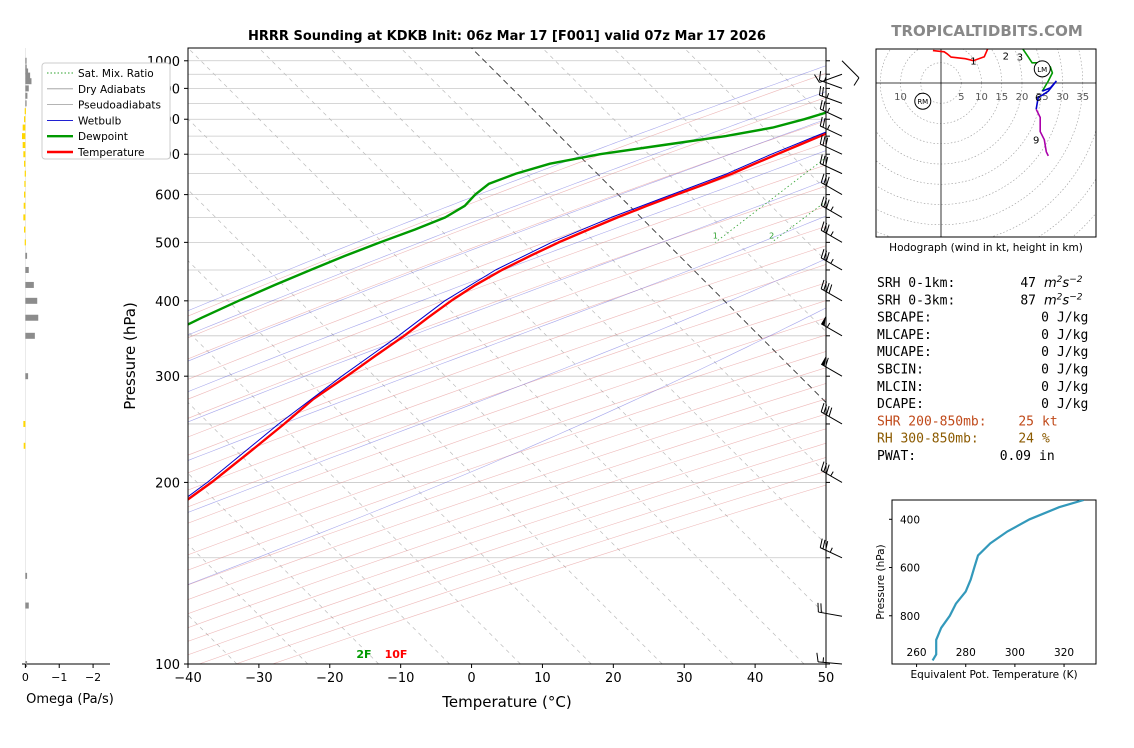 The image size is (1134, 748). What do you see at coordinates (613, 678) in the screenshot?
I see `x-tick-label: 20` at bounding box center [613, 678].